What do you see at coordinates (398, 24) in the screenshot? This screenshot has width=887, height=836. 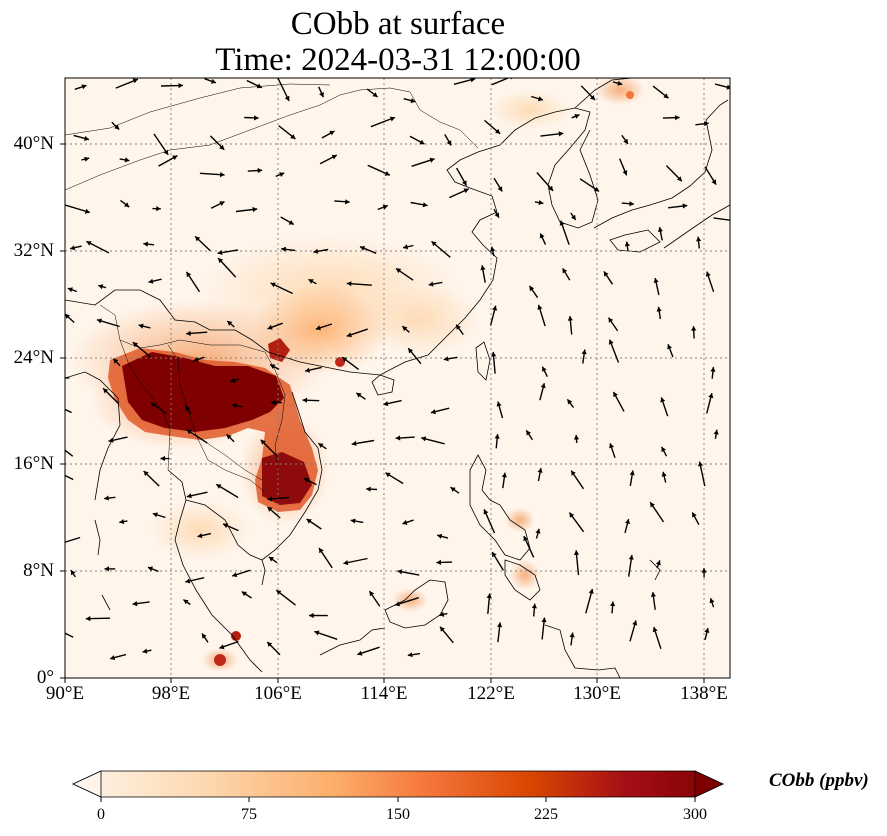 I see `map-title: CObb at surface` at bounding box center [398, 24].